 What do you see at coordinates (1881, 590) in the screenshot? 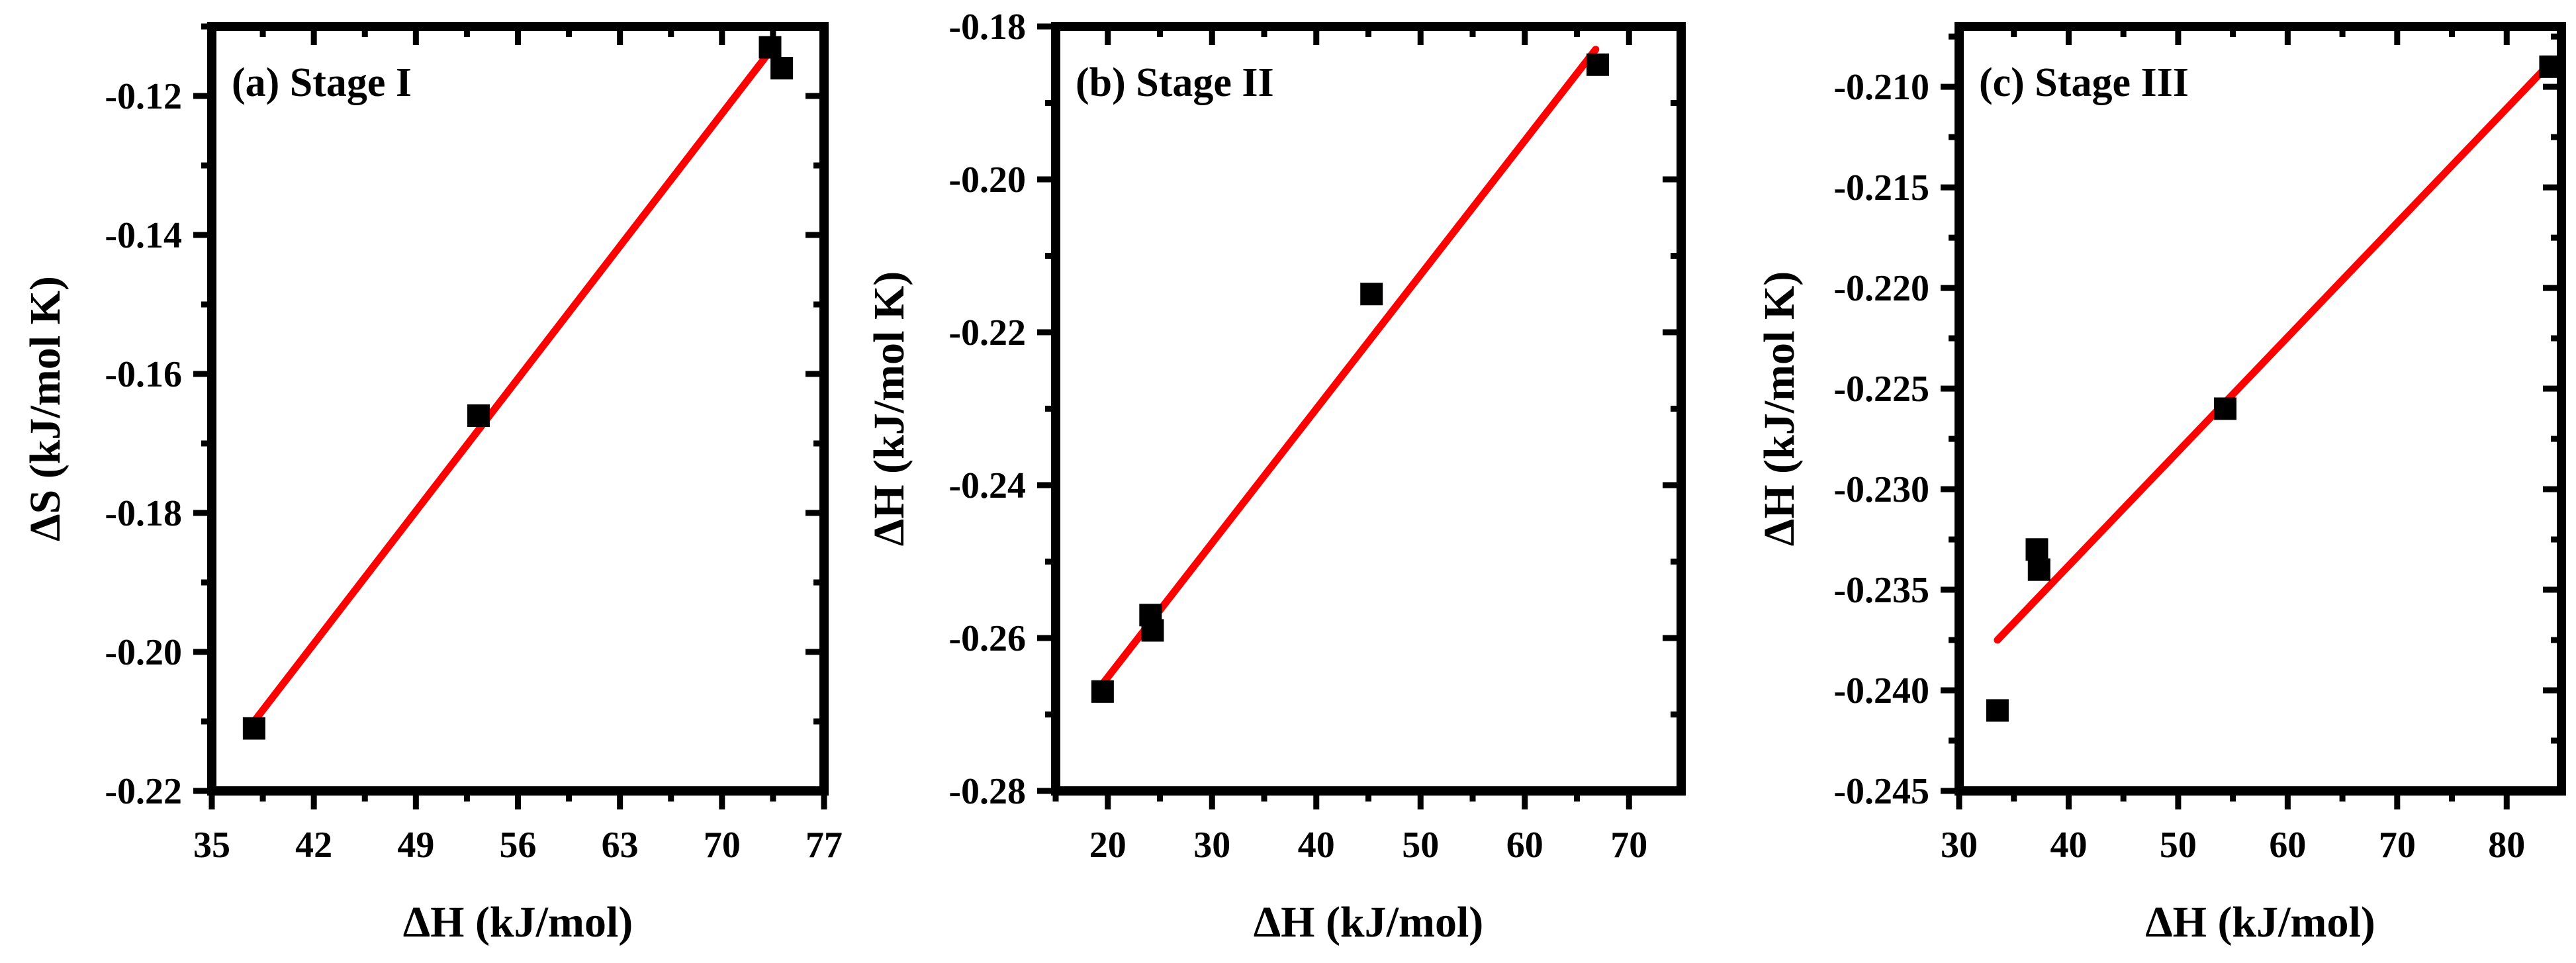
I see `y-tick-label: -0.235` at bounding box center [1881, 590].